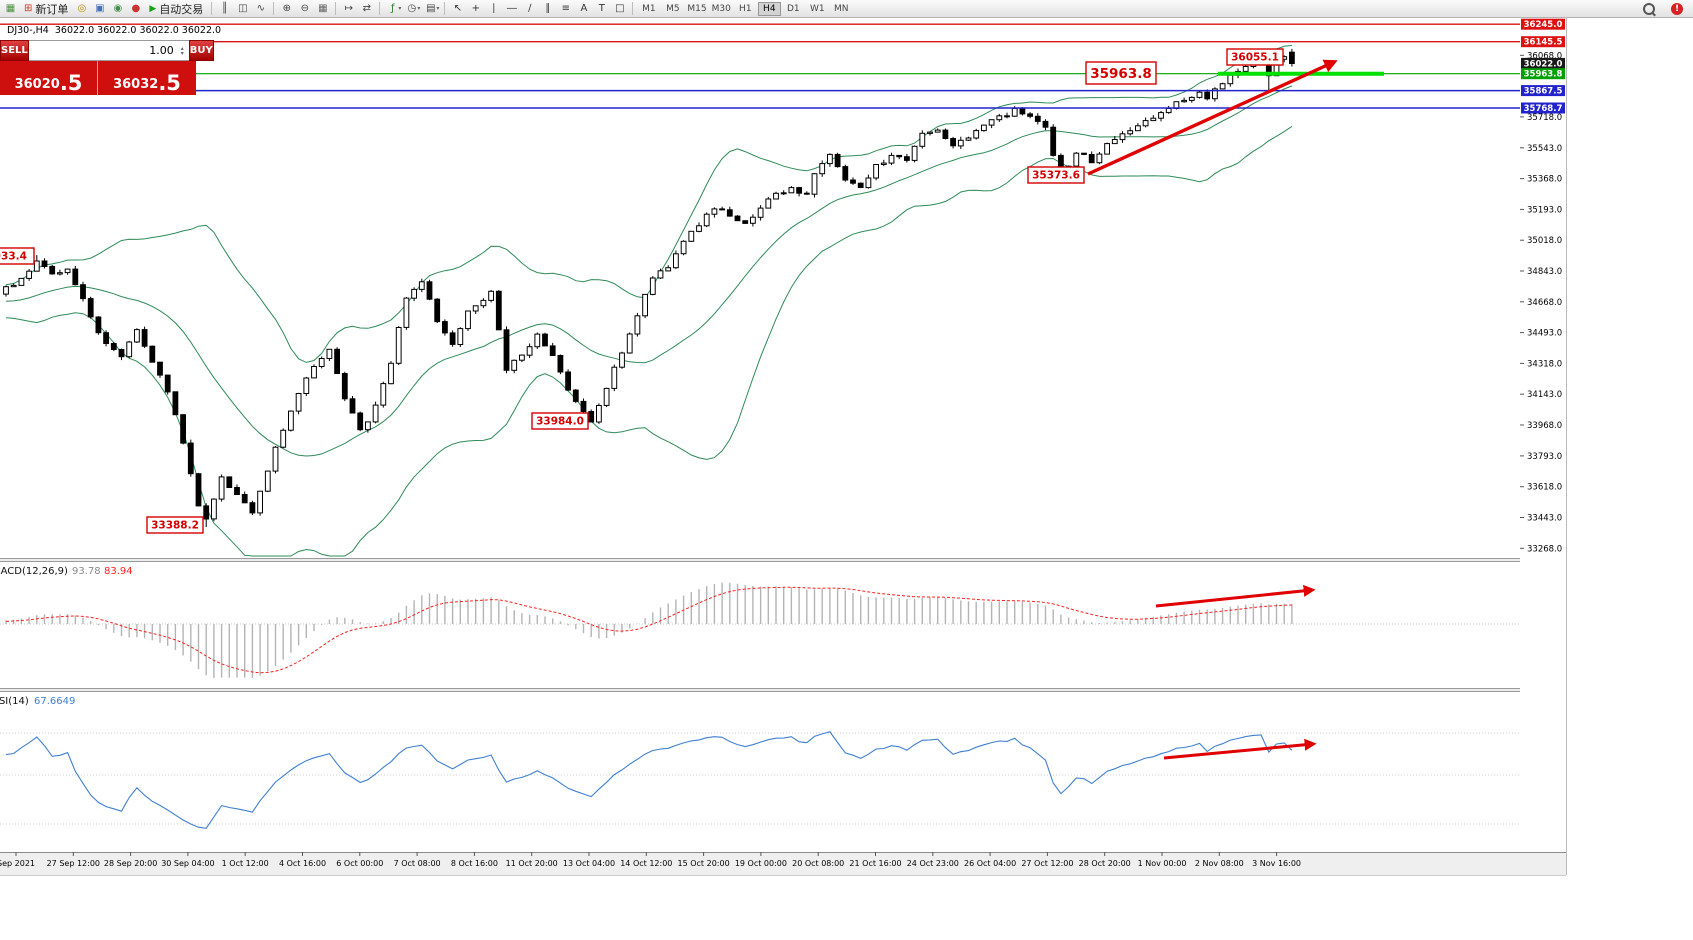 The image size is (1693, 940). What do you see at coordinates (304, 8) in the screenshot?
I see `zoom-out-icon: ⊖` at bounding box center [304, 8].